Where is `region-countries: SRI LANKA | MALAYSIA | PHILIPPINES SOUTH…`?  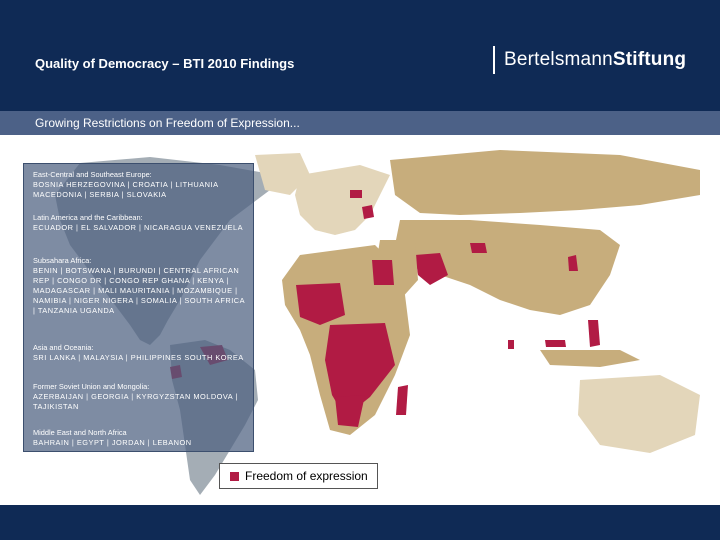
region-countries: SRI LANKA | MALAYSIA | PHILIPPINES SOUTH… is located at coordinates (138, 357).